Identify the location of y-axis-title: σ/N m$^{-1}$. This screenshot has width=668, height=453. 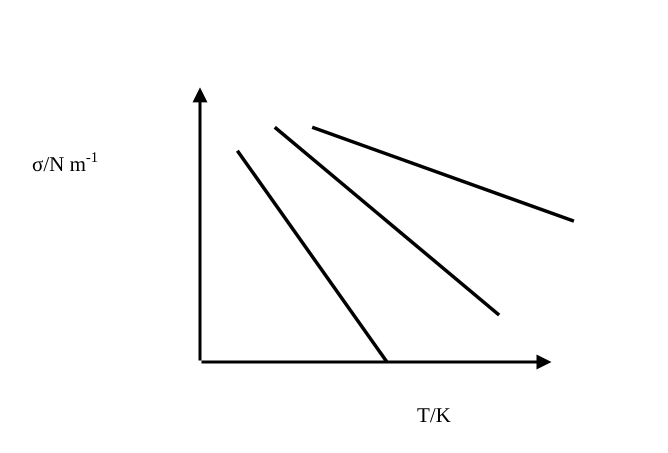
(65, 163).